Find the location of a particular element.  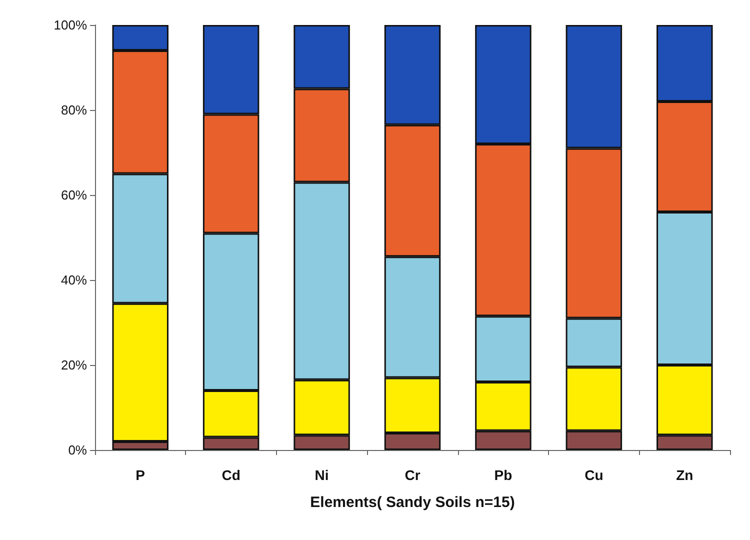

x-tick-label: Zn is located at coordinates (685, 475).